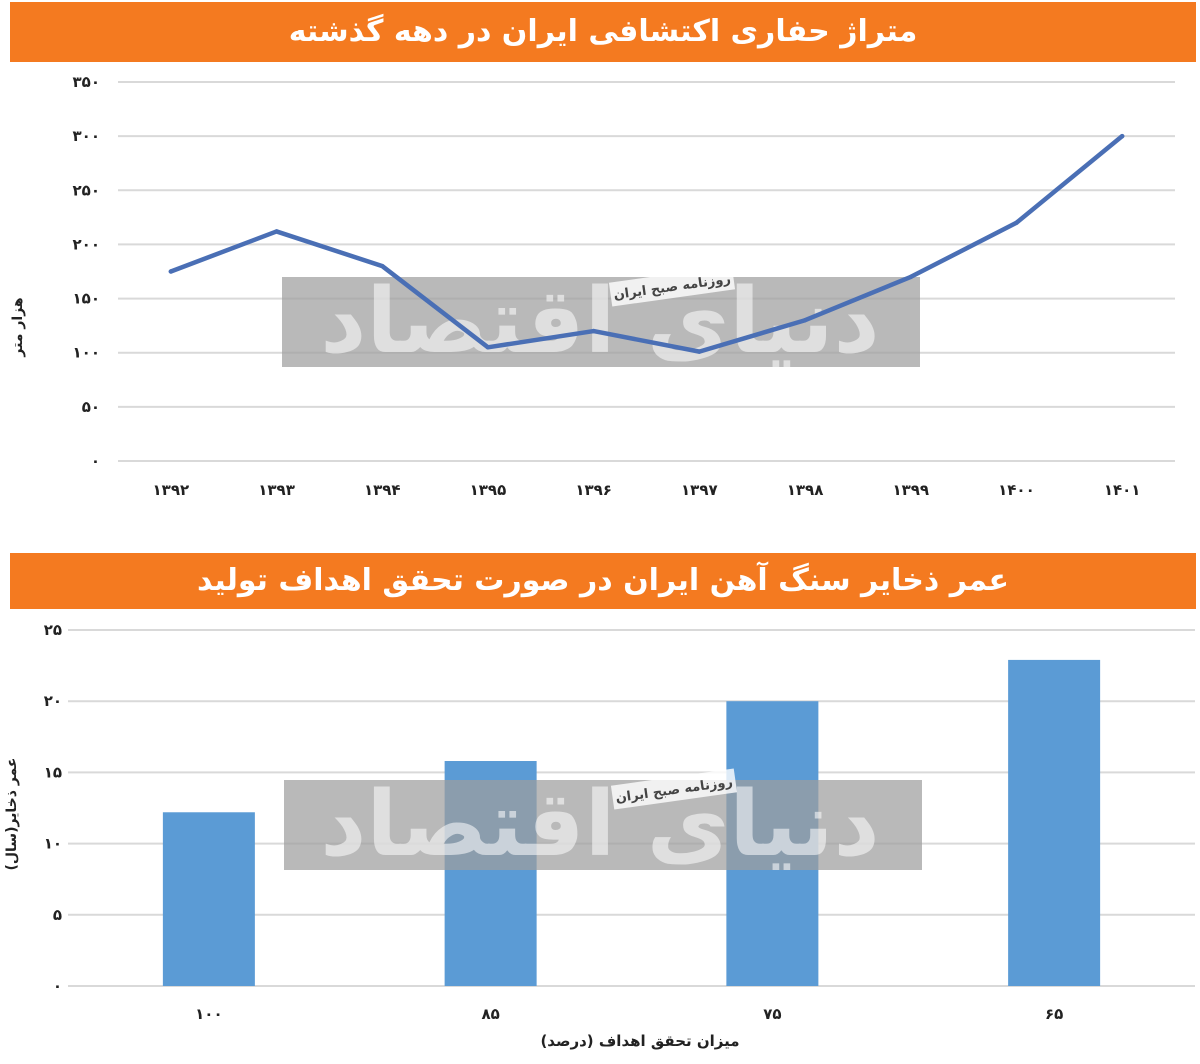 The height and width of the screenshot is (1064, 1200). Describe the element at coordinates (1054, 1014) in the screenshot. I see `x-tick-label: ۶۵` at that location.